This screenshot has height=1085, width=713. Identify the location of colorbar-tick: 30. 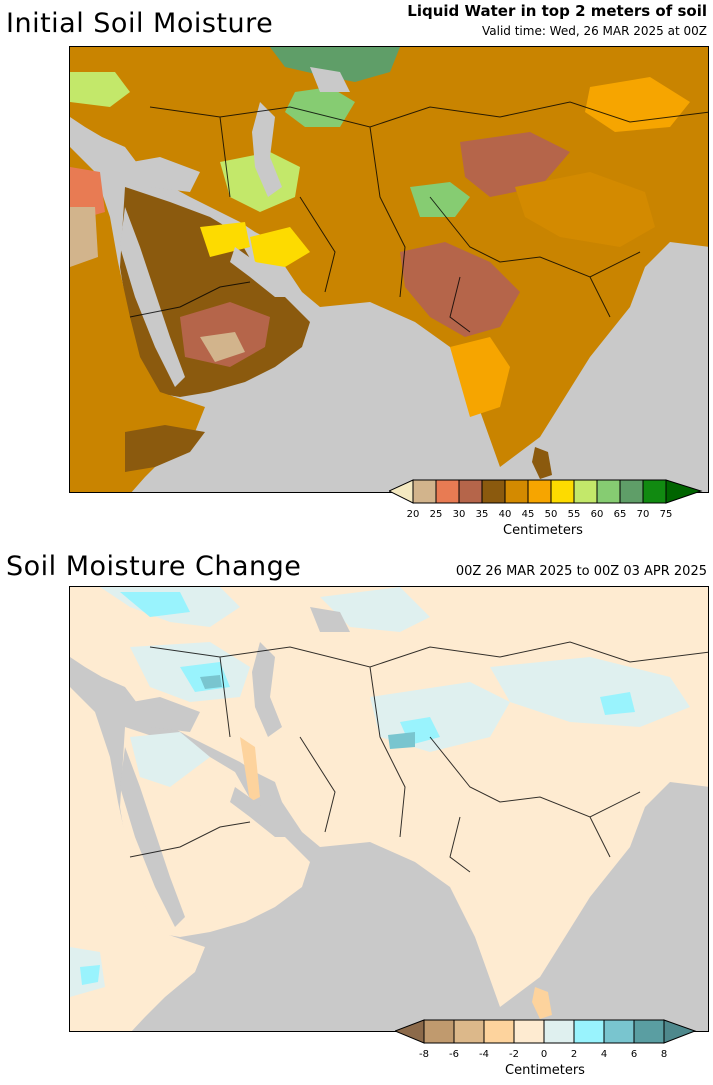
(459, 514).